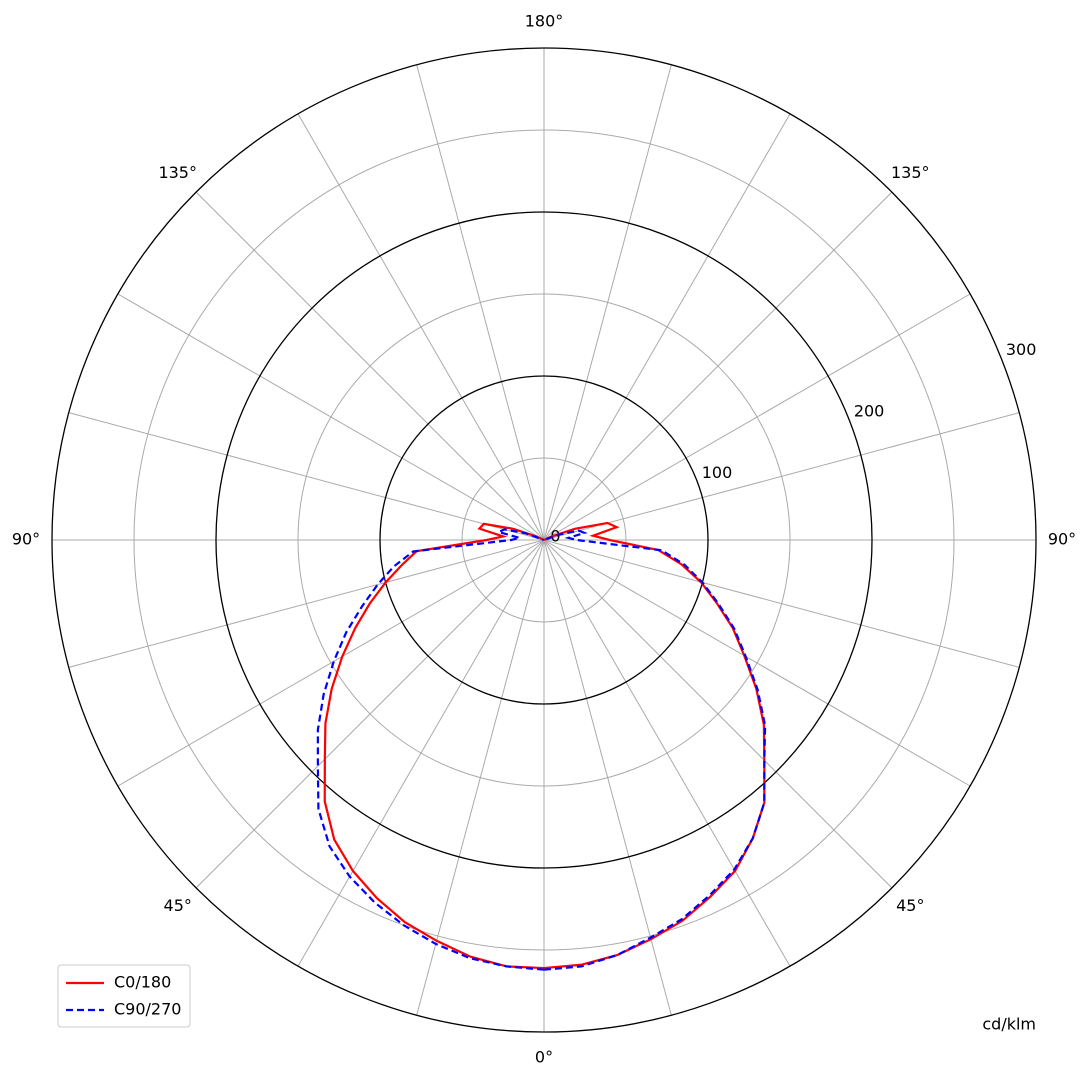 This screenshot has height=1084, width=1089. What do you see at coordinates (717, 472) in the screenshot?
I see `r-tick-label: 100` at bounding box center [717, 472].